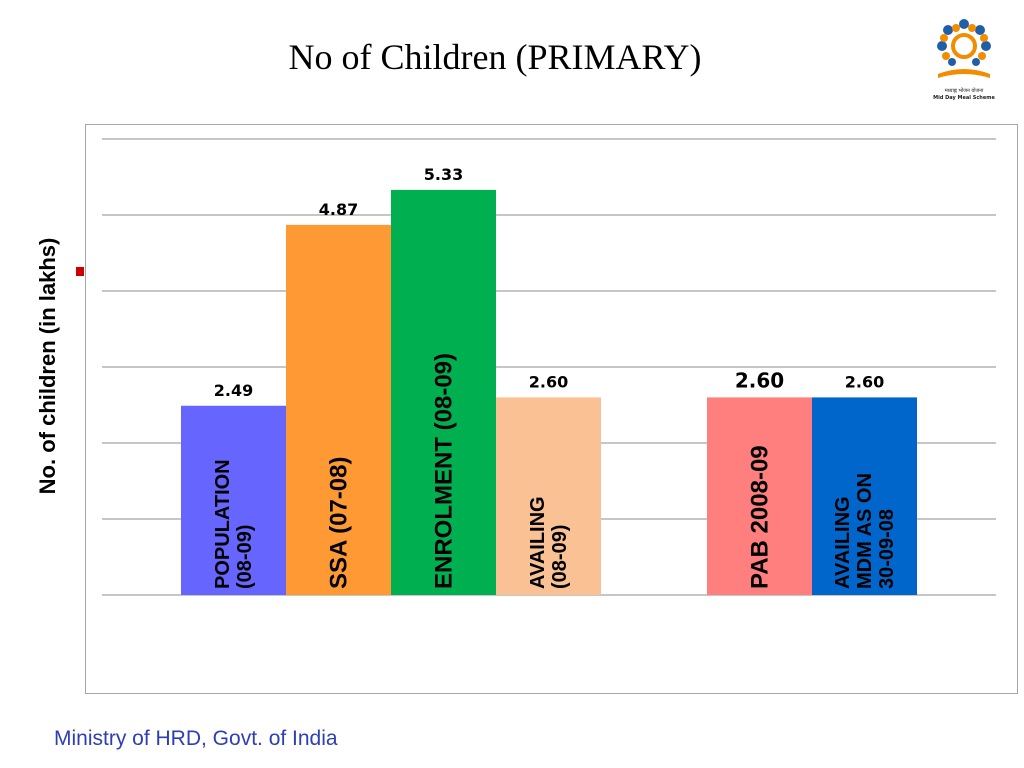 The width and height of the screenshot is (1024, 768). Describe the element at coordinates (80, 271) in the screenshot. I see `bullet-marker` at that location.